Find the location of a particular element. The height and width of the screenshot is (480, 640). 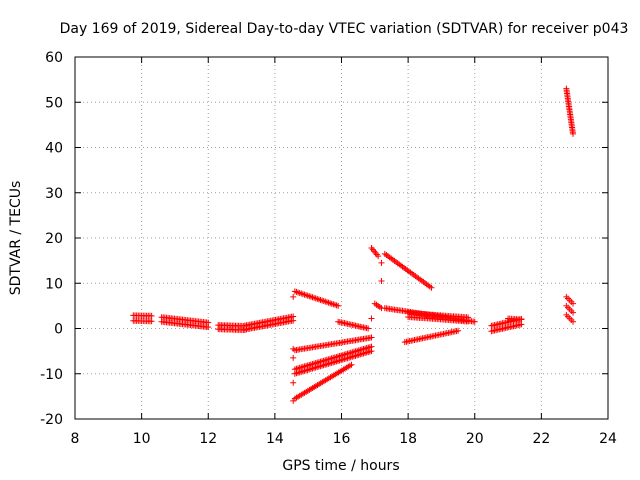

x-tick-label: 24 is located at coordinates (608, 439).